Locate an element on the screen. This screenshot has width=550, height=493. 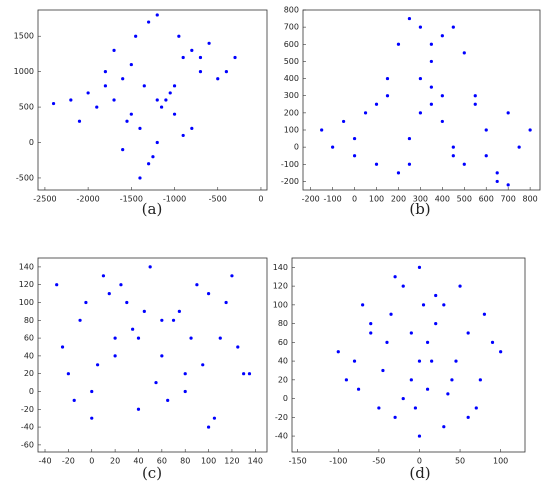
x-tick-label: 500 is located at coordinates (464, 199).